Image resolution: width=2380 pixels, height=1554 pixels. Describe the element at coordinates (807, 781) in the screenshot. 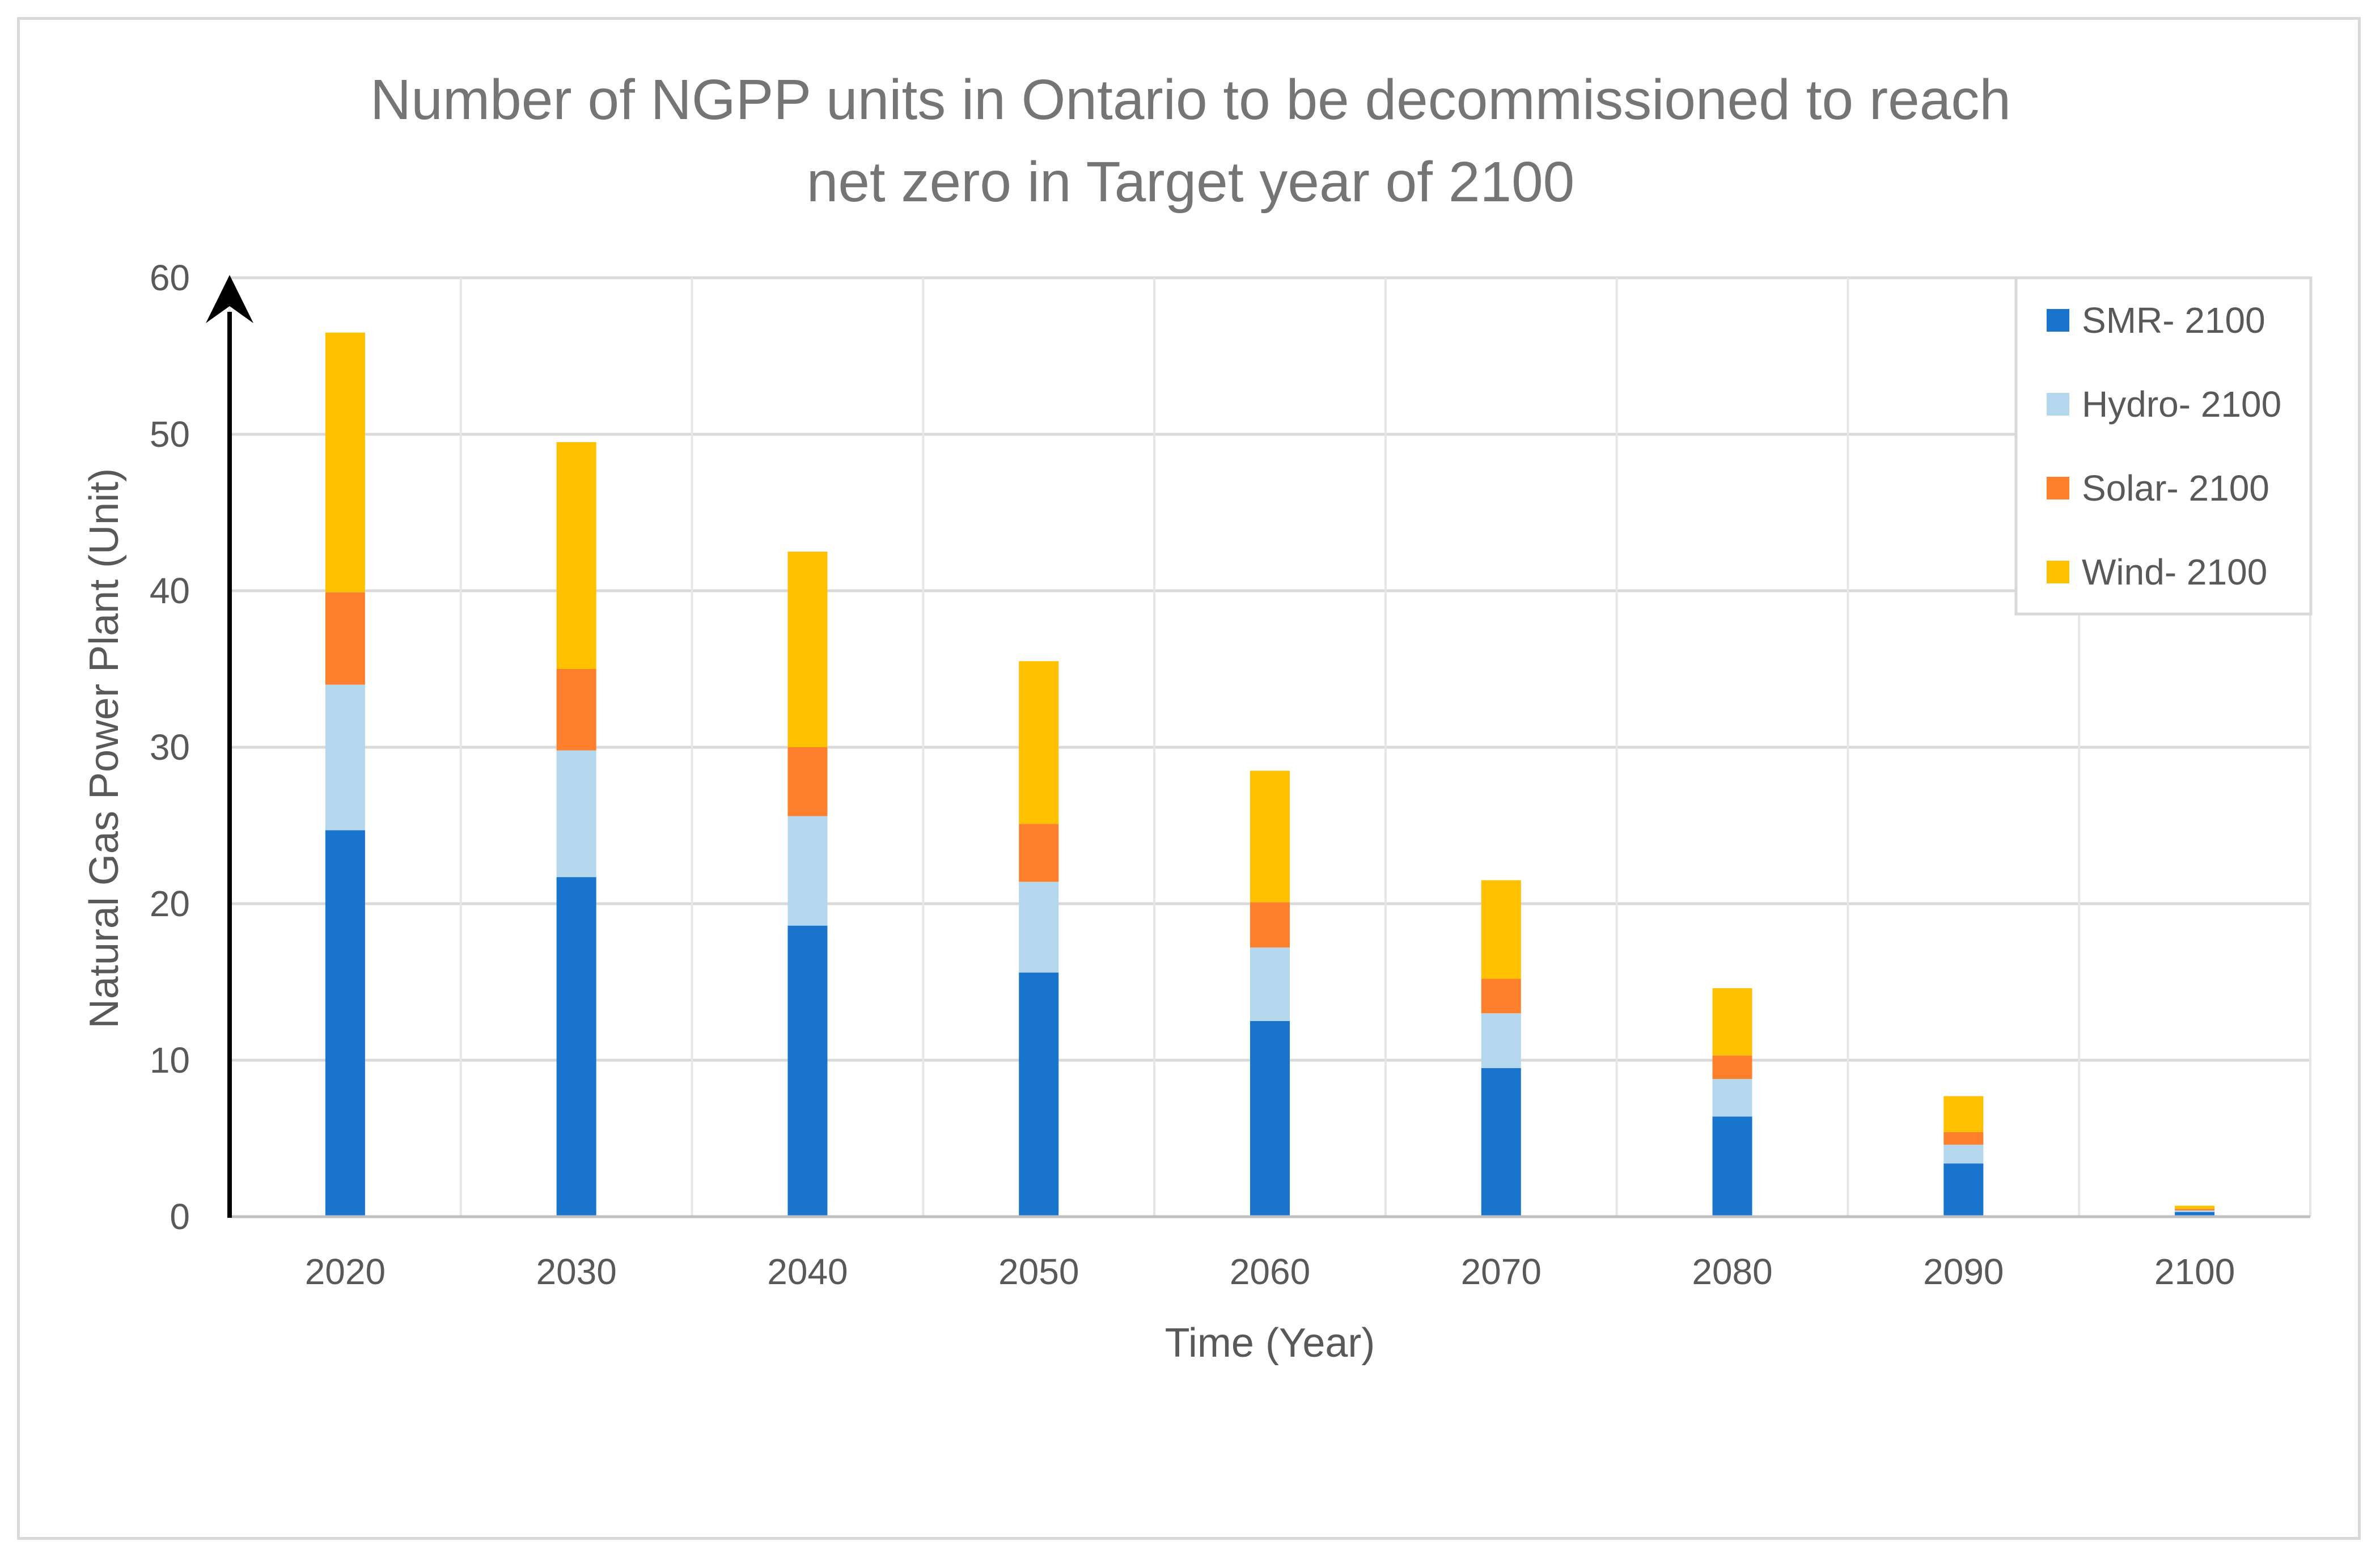

I see `bar-solar-2040` at that location.